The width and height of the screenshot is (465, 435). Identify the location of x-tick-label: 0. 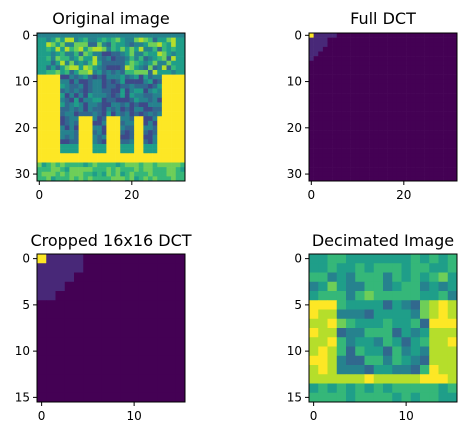
(42, 416).